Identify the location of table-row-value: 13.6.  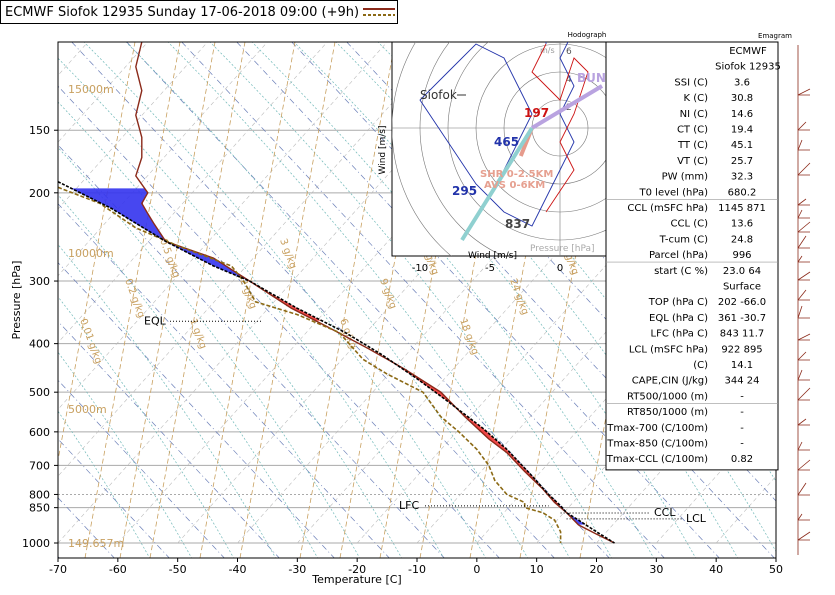
(742, 224).